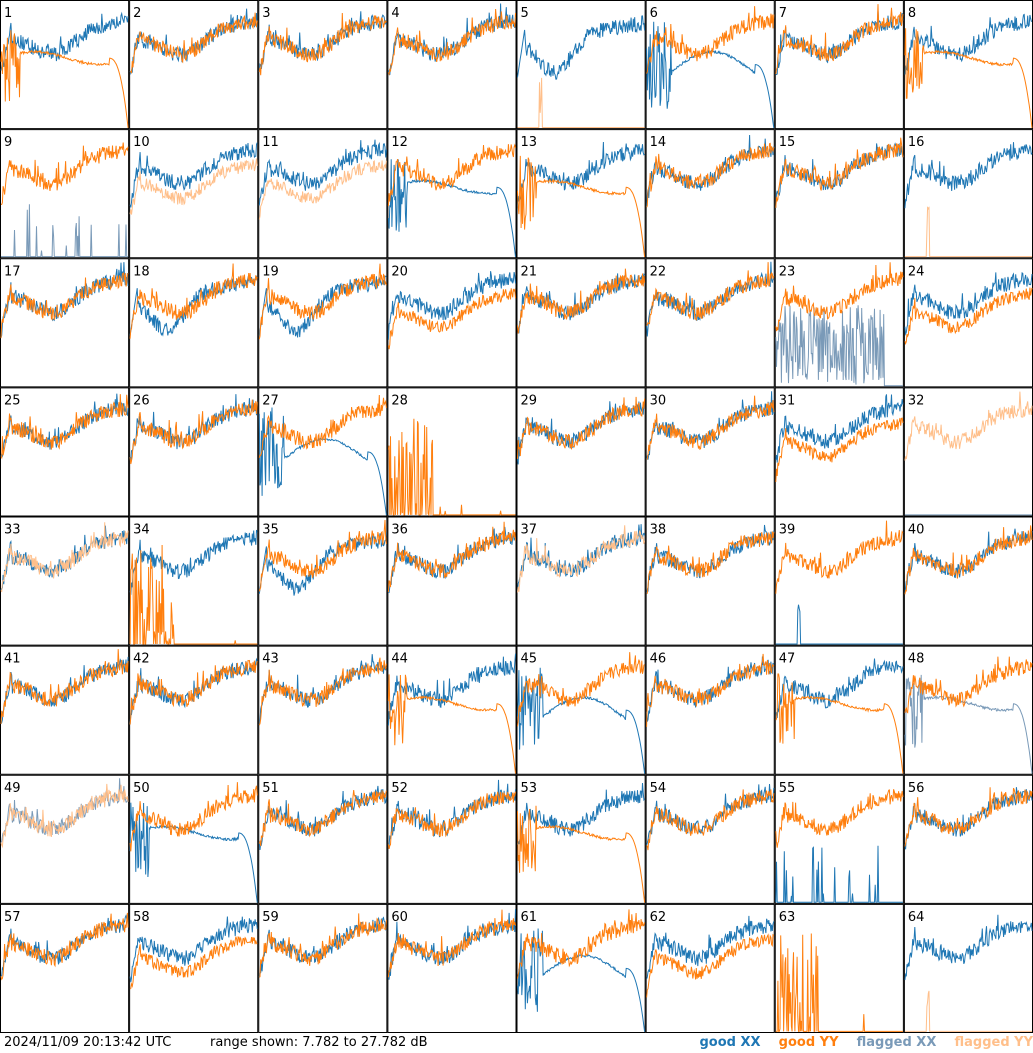 The image size is (1033, 1053). I want to click on panel-31: 31, so click(839, 452).